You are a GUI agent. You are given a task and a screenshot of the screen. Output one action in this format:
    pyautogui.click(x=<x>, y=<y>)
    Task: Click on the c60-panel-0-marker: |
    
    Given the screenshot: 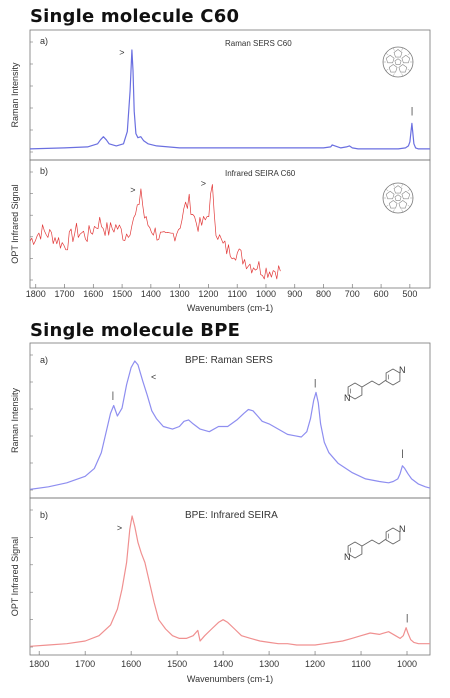 What is the action you would take?
    pyautogui.click(x=412, y=110)
    